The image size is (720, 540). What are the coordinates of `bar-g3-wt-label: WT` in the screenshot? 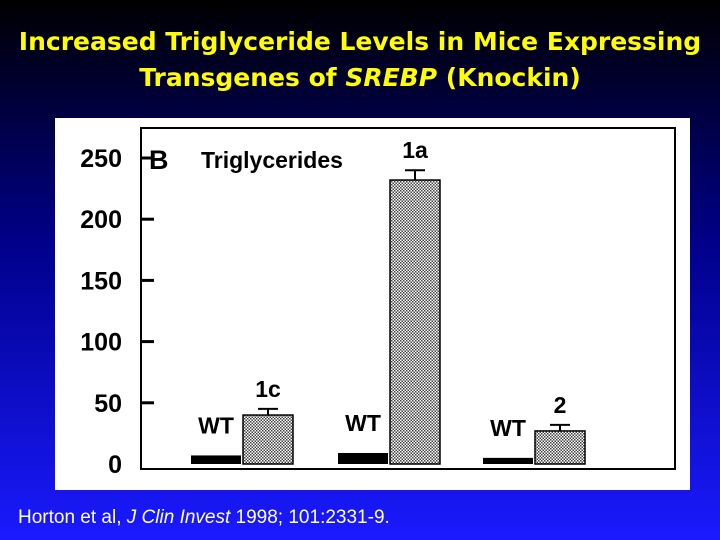 It's located at (508, 428).